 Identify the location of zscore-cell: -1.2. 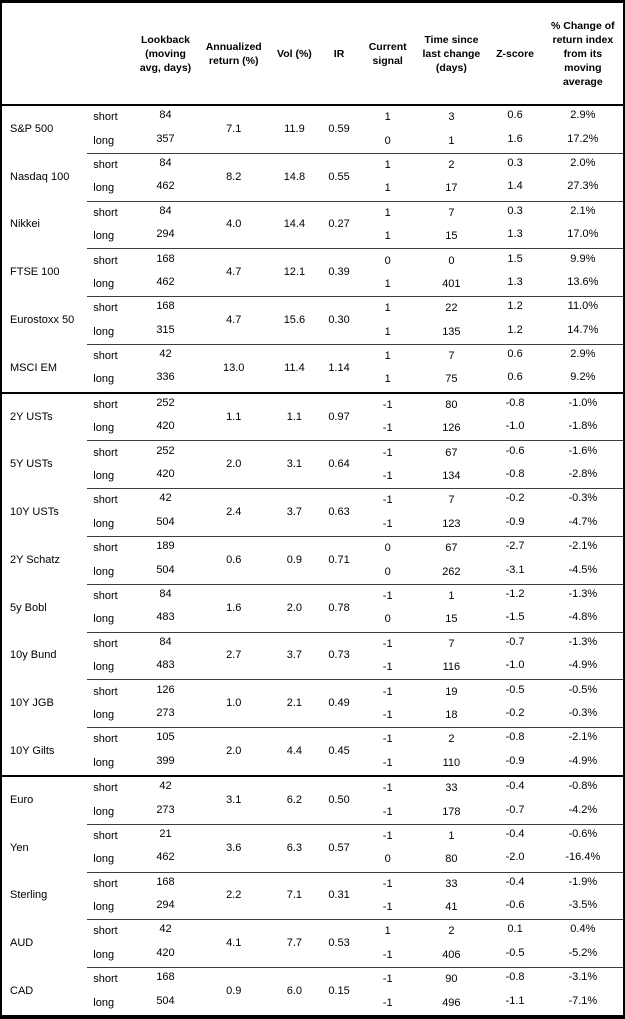
(515, 594).